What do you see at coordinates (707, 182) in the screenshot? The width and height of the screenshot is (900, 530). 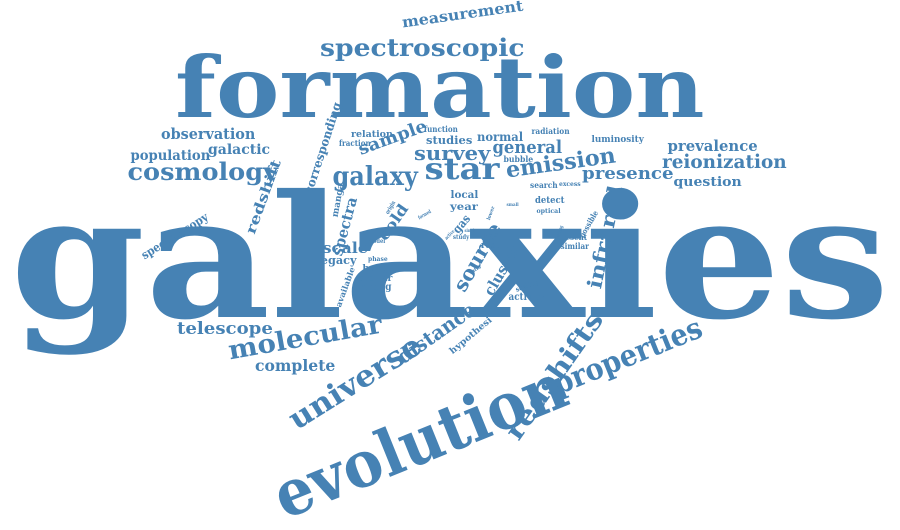 I see `word-question: question` at bounding box center [707, 182].